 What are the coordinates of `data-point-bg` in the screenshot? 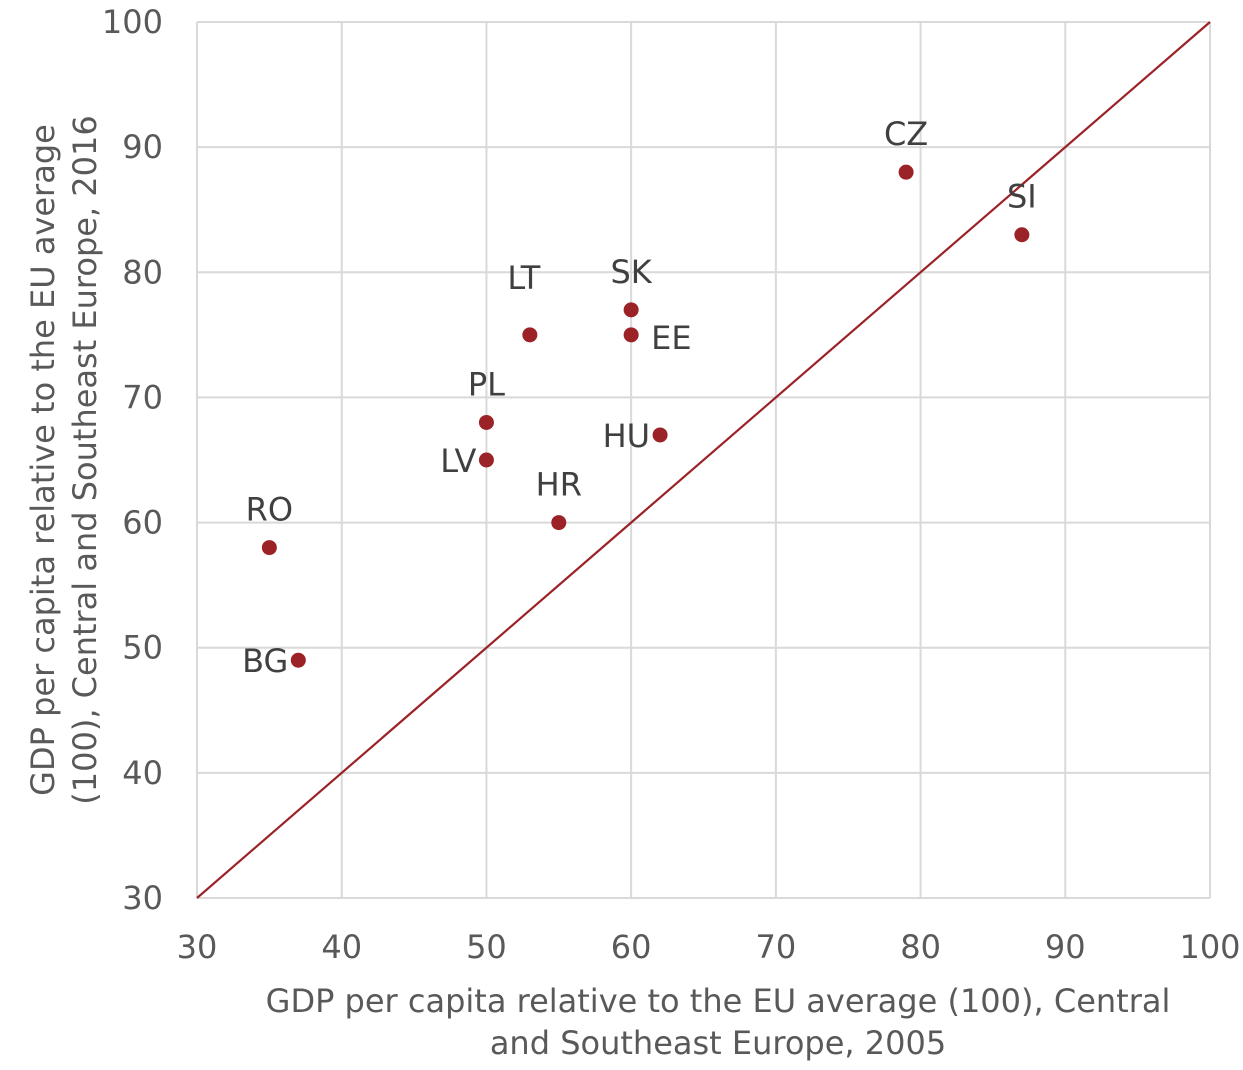 It's located at (298, 660).